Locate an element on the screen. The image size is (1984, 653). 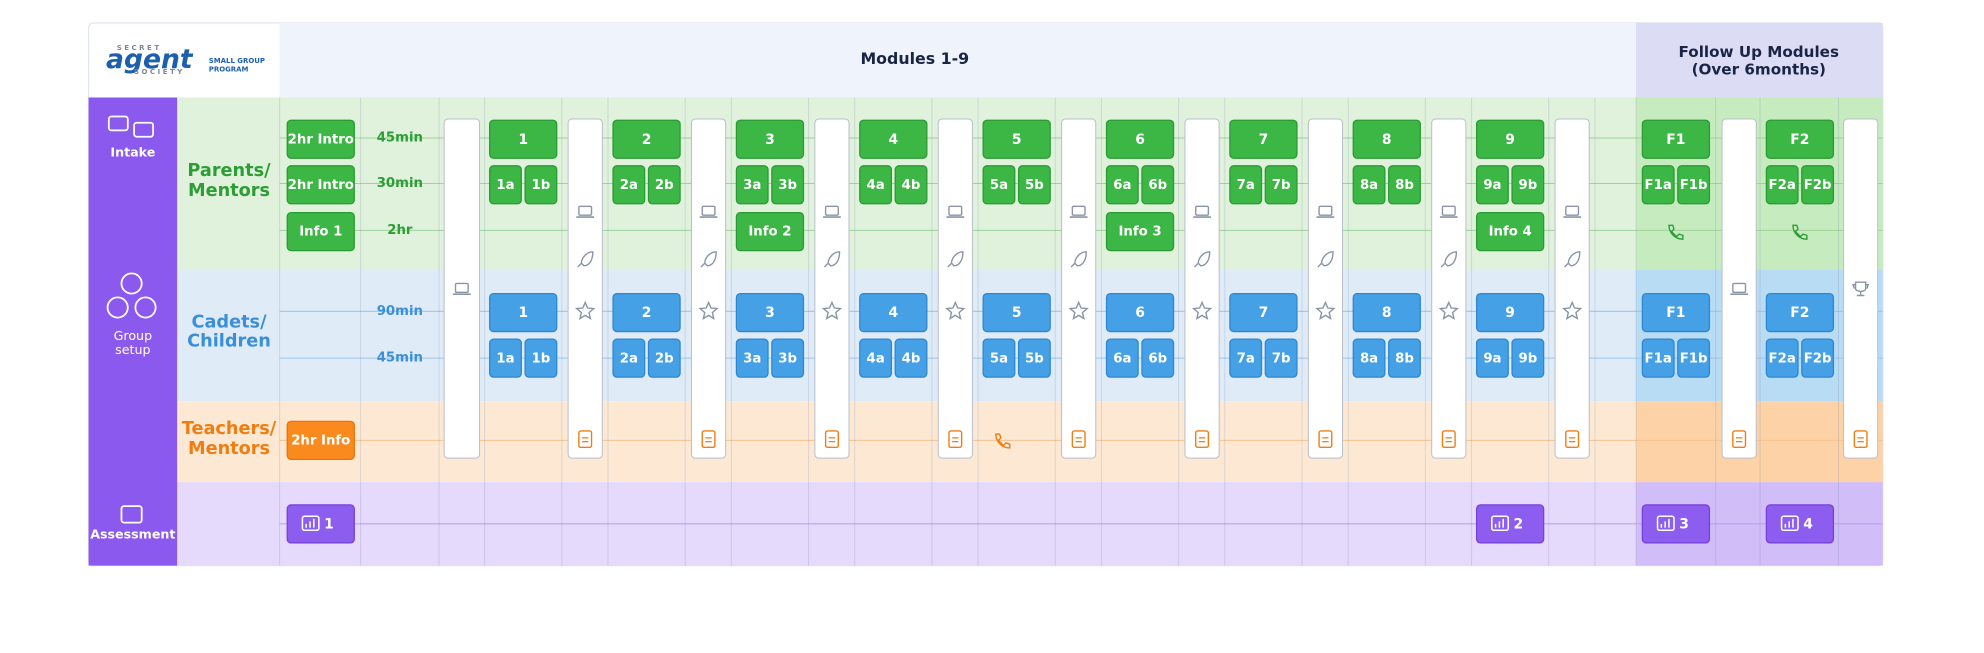
group-label: Group is located at coordinates (133, 335).